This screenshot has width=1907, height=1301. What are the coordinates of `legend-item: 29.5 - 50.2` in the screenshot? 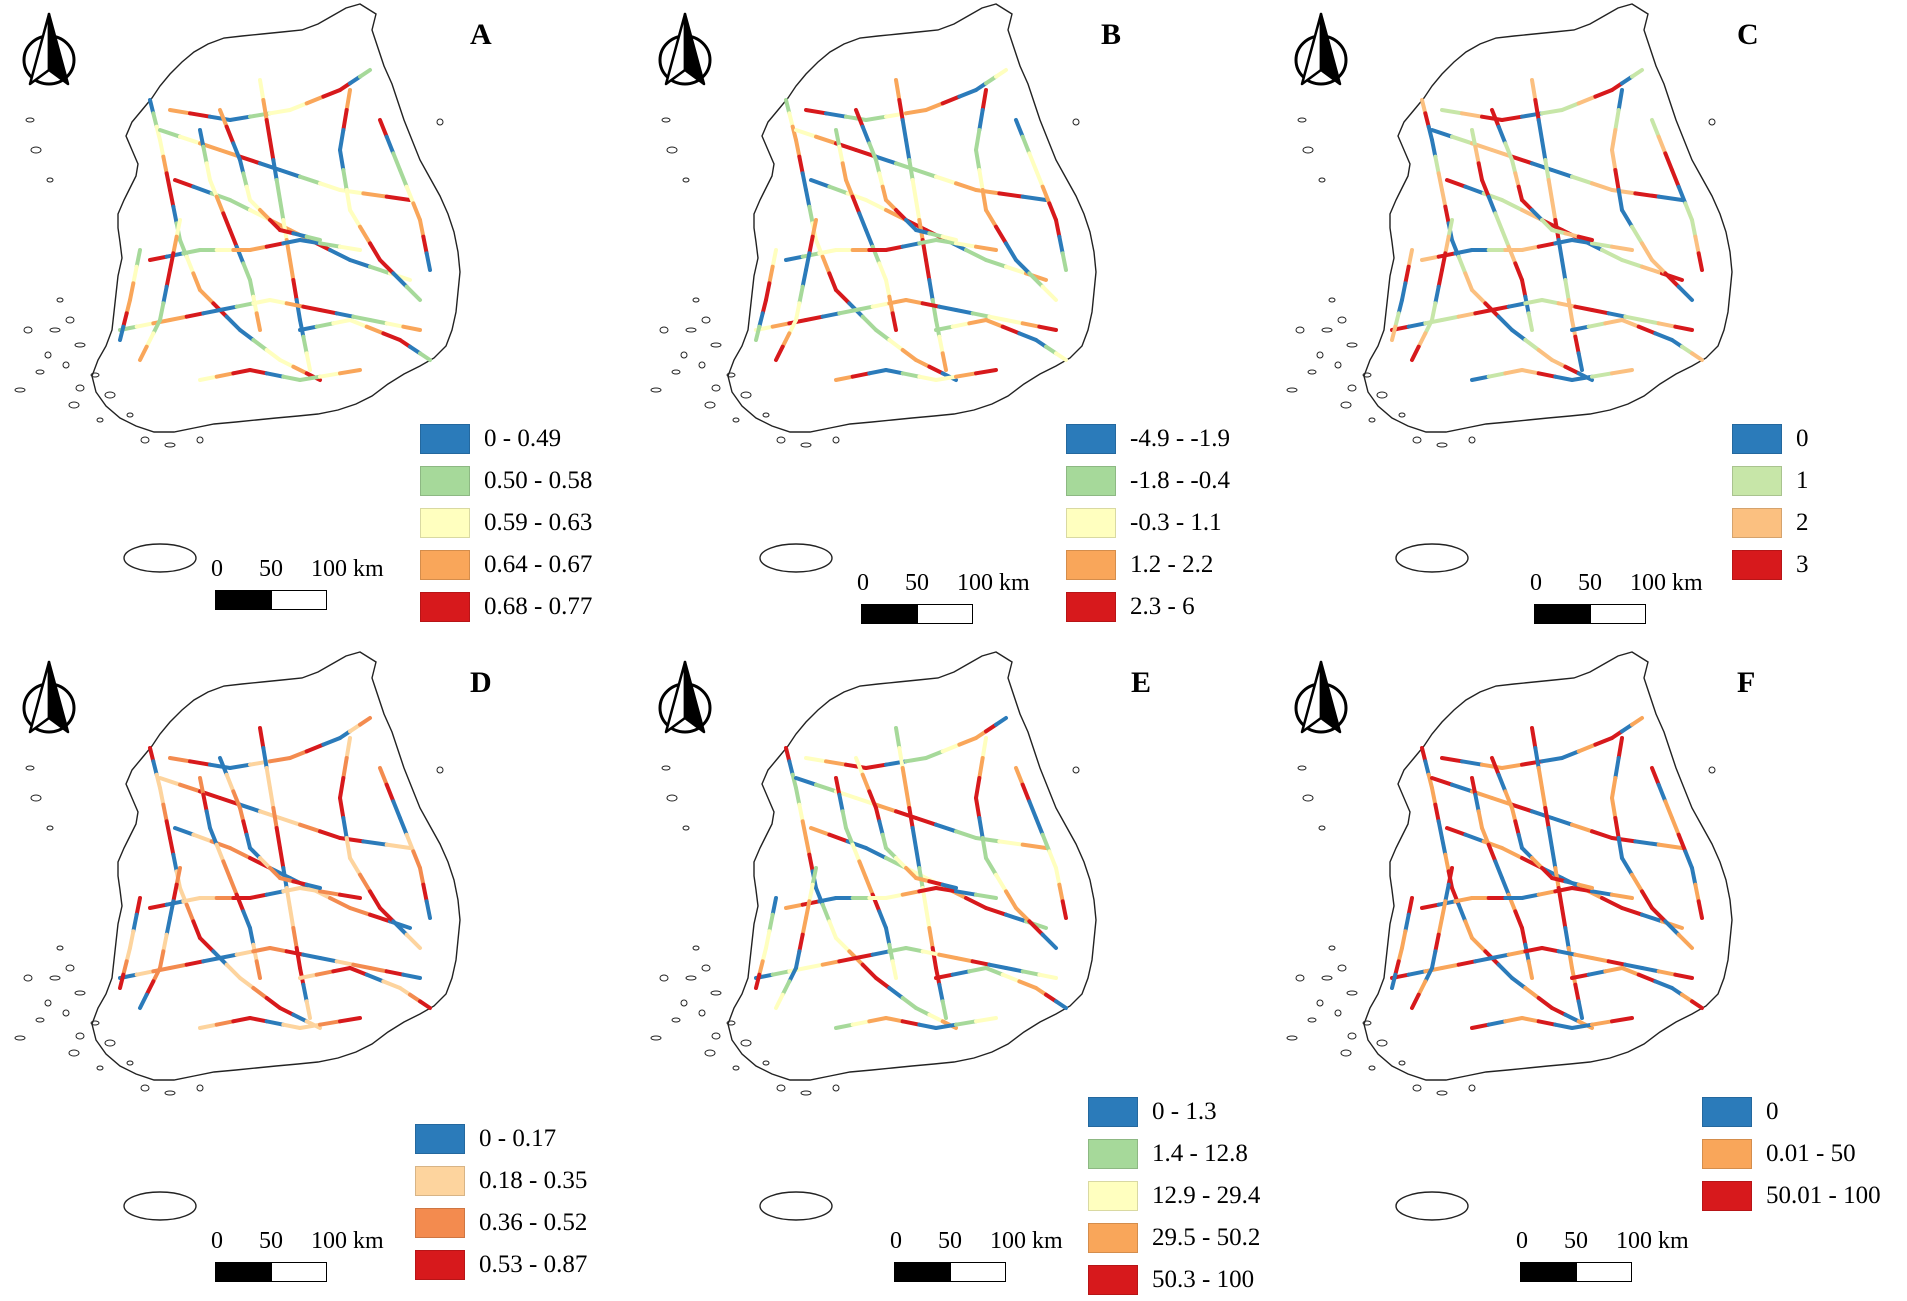 It's located at (1174, 1238).